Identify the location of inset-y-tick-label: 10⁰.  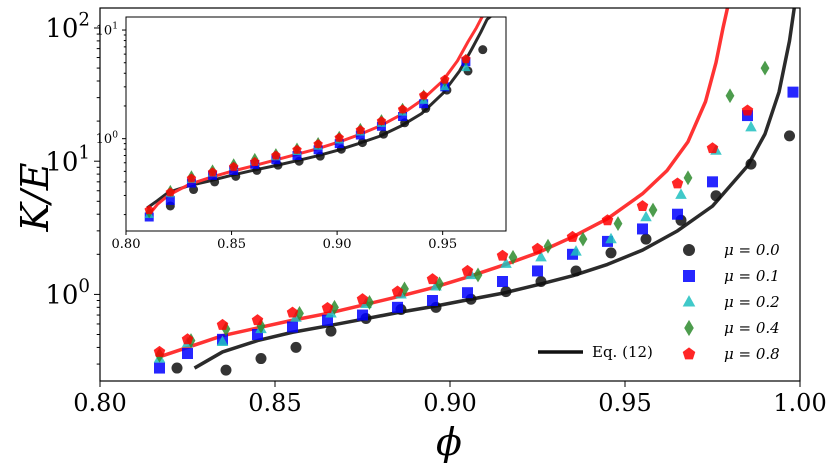
(107, 138).